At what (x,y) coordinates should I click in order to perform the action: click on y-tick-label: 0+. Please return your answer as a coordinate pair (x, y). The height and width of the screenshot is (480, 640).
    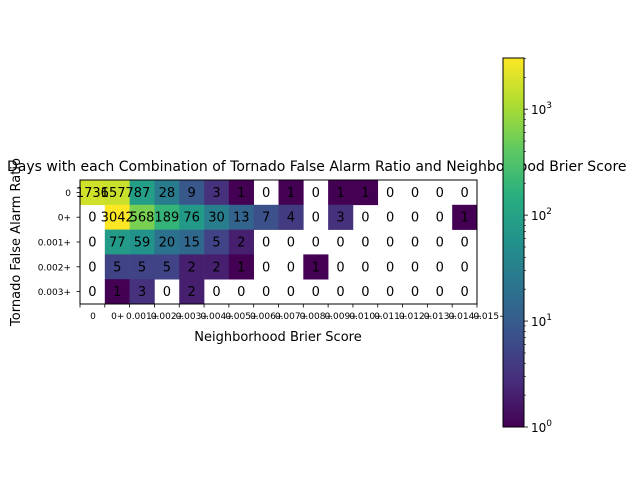
    Looking at the image, I should click on (64, 219).